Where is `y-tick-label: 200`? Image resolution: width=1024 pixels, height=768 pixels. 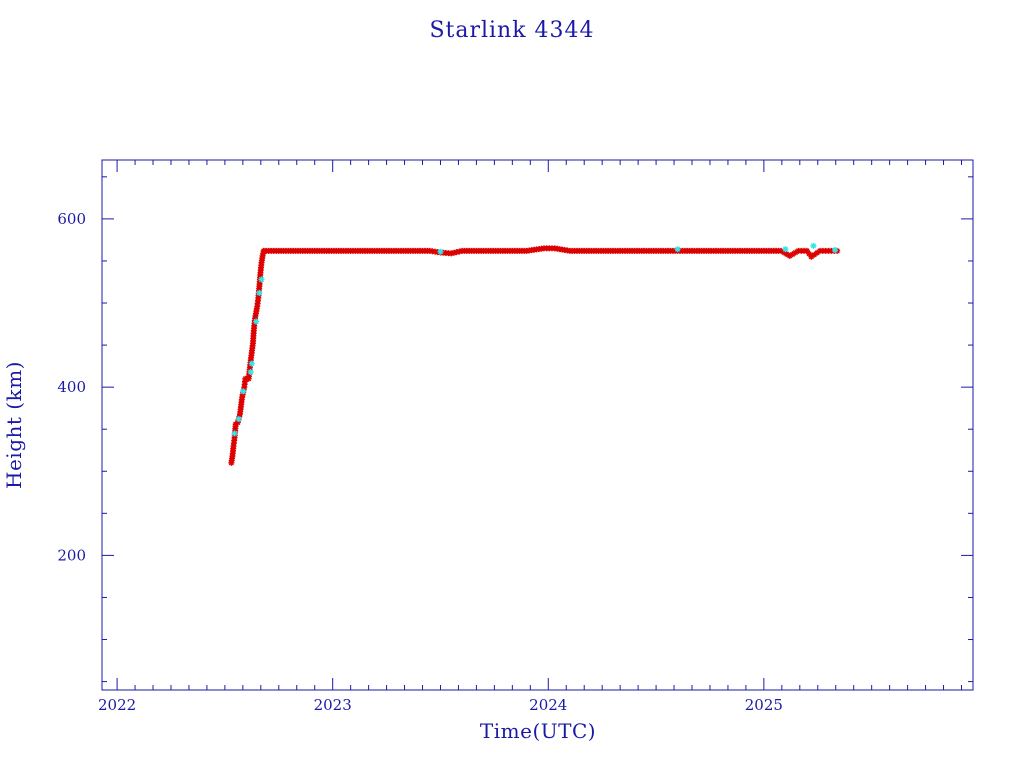 y-tick-label: 200 is located at coordinates (71, 555).